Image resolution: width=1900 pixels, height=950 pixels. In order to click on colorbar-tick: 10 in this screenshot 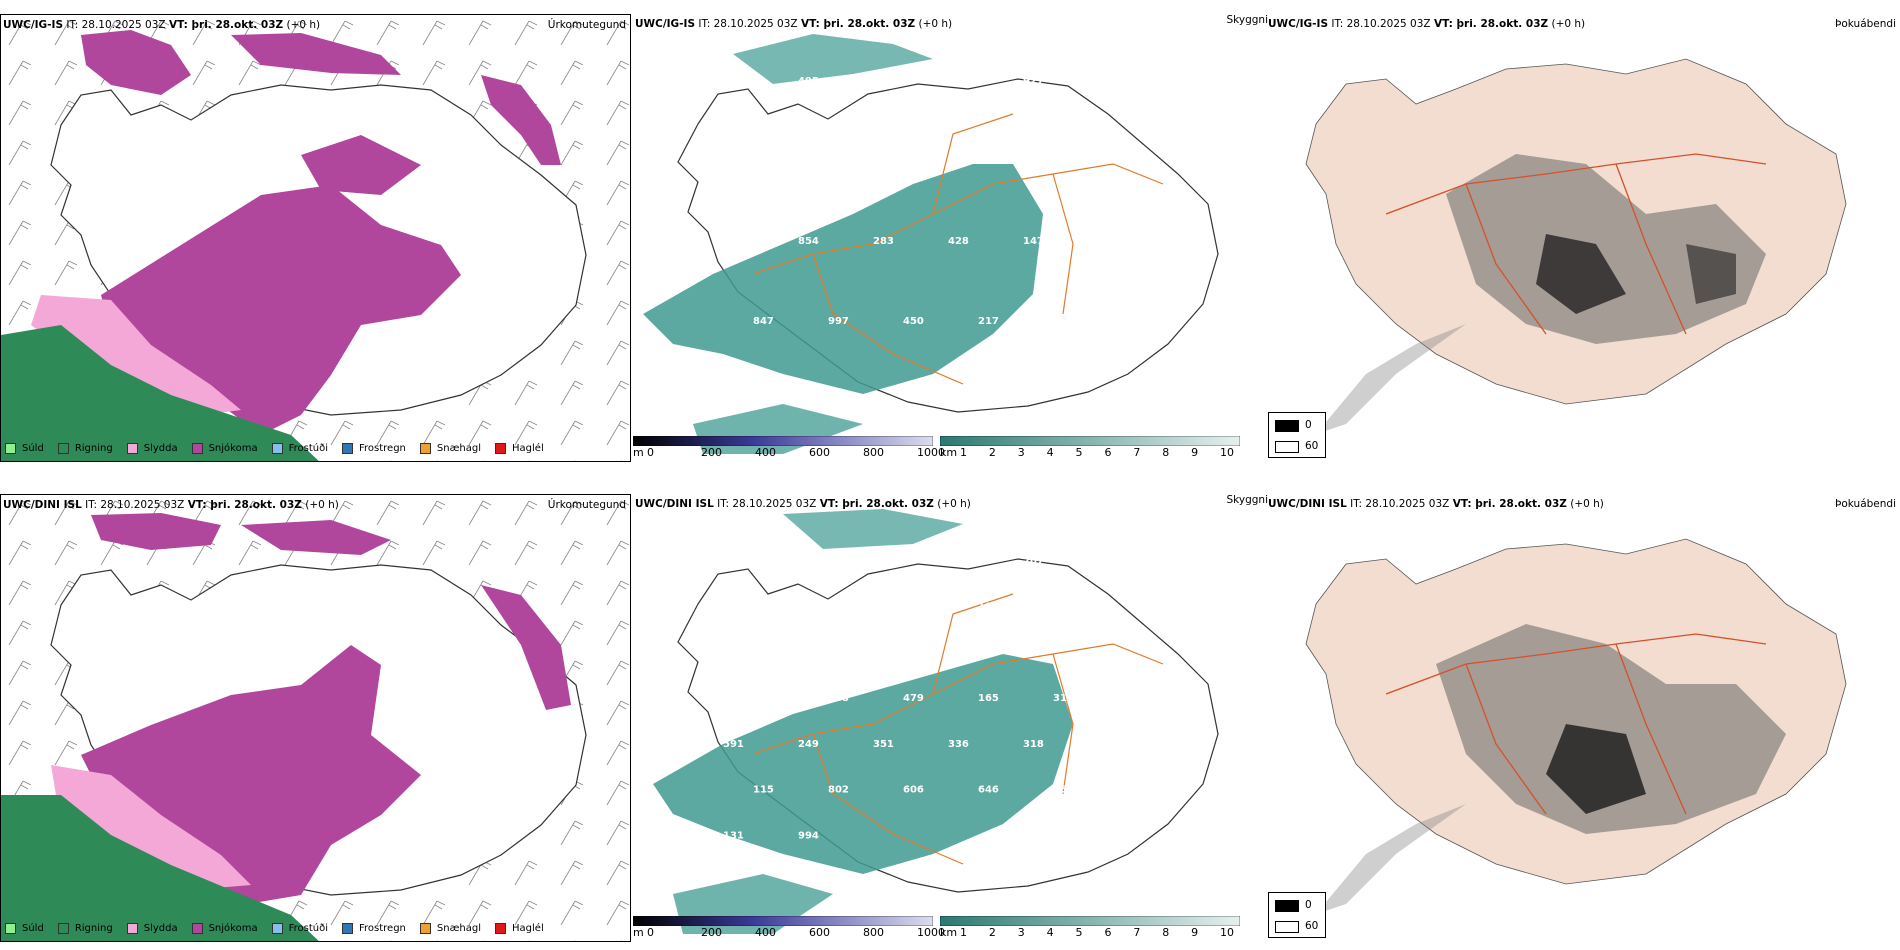, I will do `click(1227, 932)`.